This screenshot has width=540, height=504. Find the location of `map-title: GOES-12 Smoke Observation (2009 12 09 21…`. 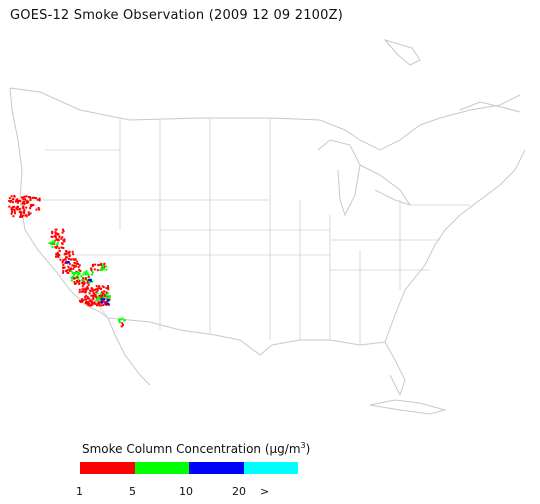

map-title: GOES-12 Smoke Observation (2009 12 09 21… is located at coordinates (176, 15).